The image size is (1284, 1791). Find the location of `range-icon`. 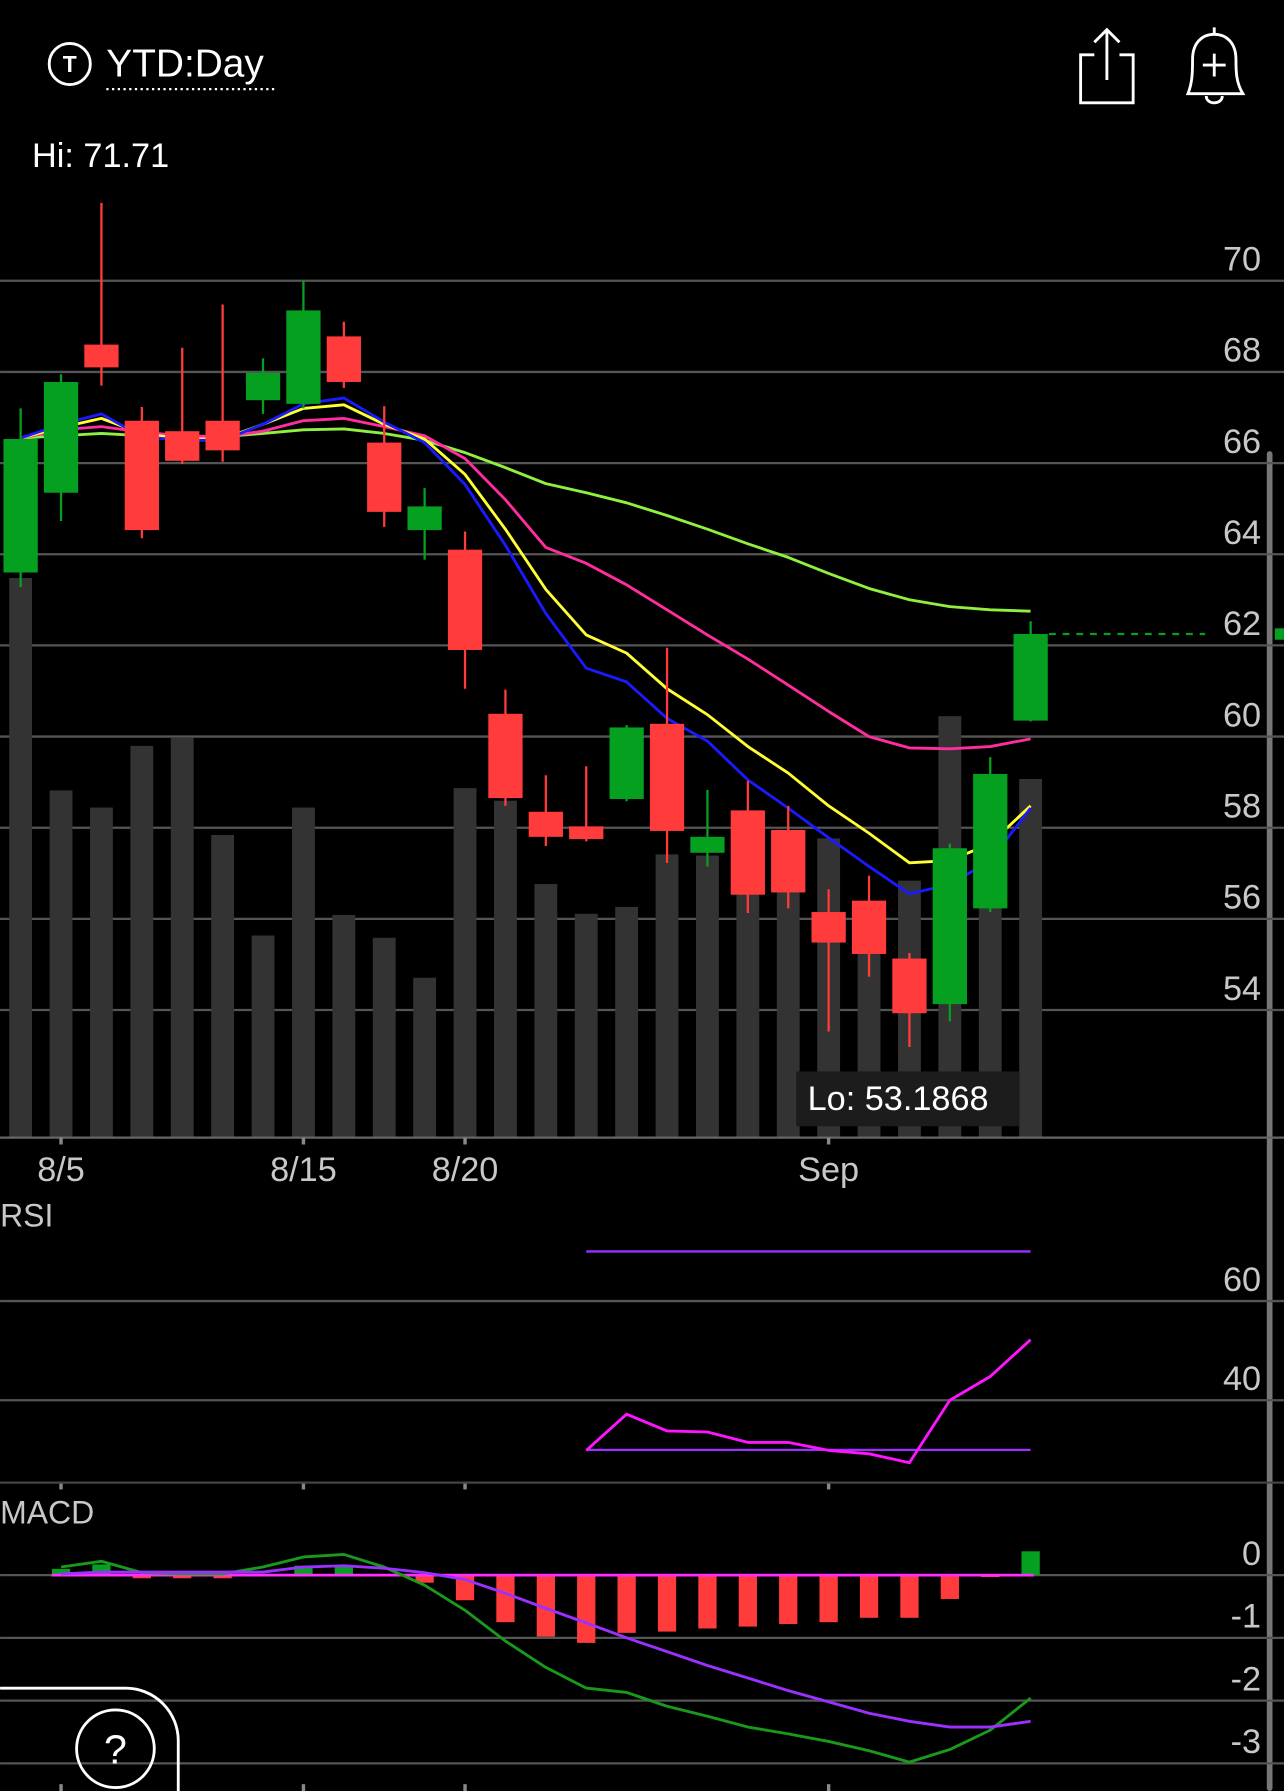

range-icon is located at coordinates (69, 63).